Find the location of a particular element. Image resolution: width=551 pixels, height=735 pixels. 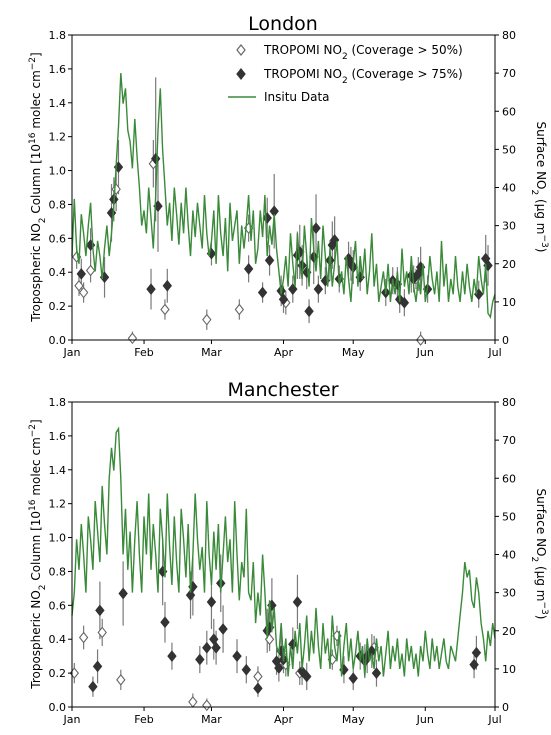

chart-title: Manchester is located at coordinates (282, 390).